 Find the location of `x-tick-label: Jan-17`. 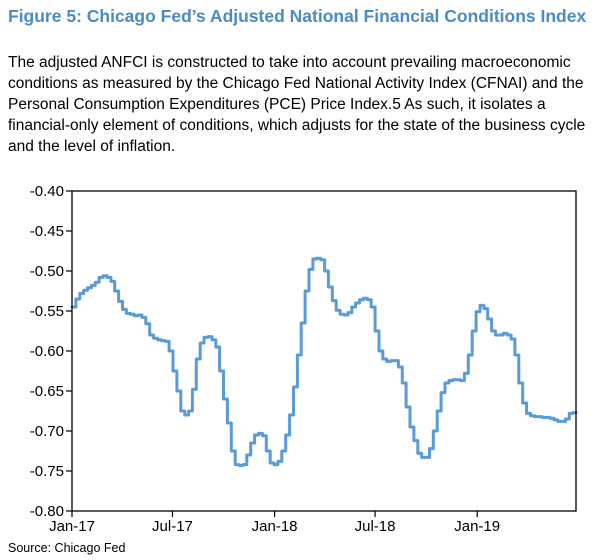

x-tick-label: Jan-17 is located at coordinates (72, 526).